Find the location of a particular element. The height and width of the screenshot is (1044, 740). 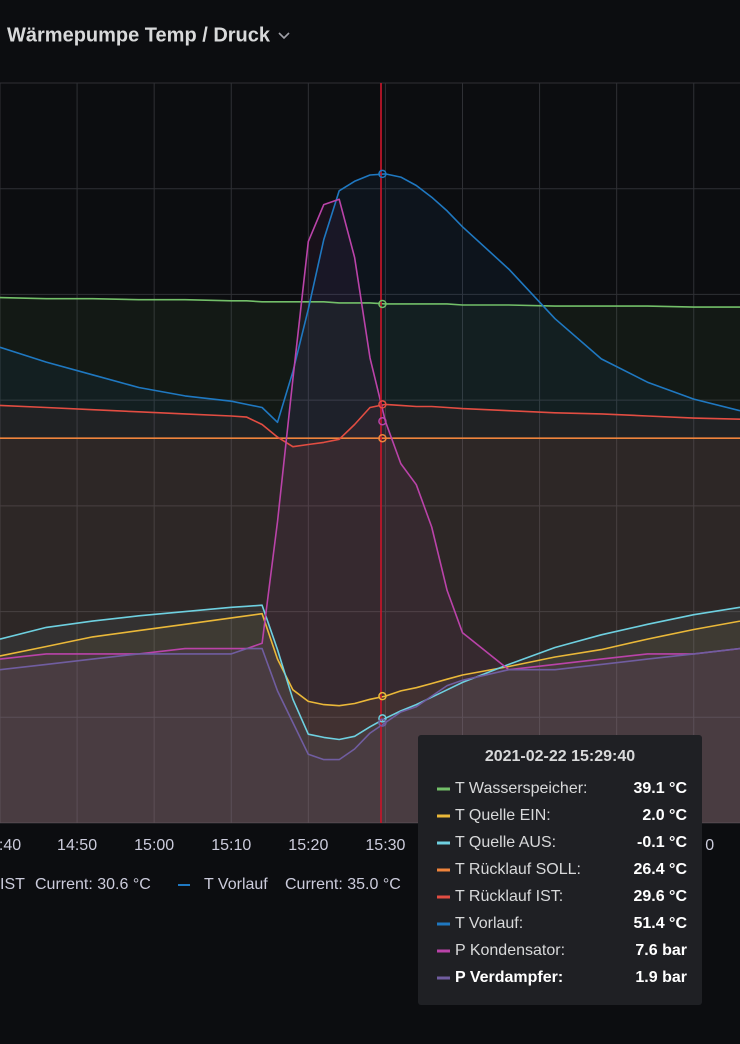

x-tick-label: 15:10 is located at coordinates (231, 845).